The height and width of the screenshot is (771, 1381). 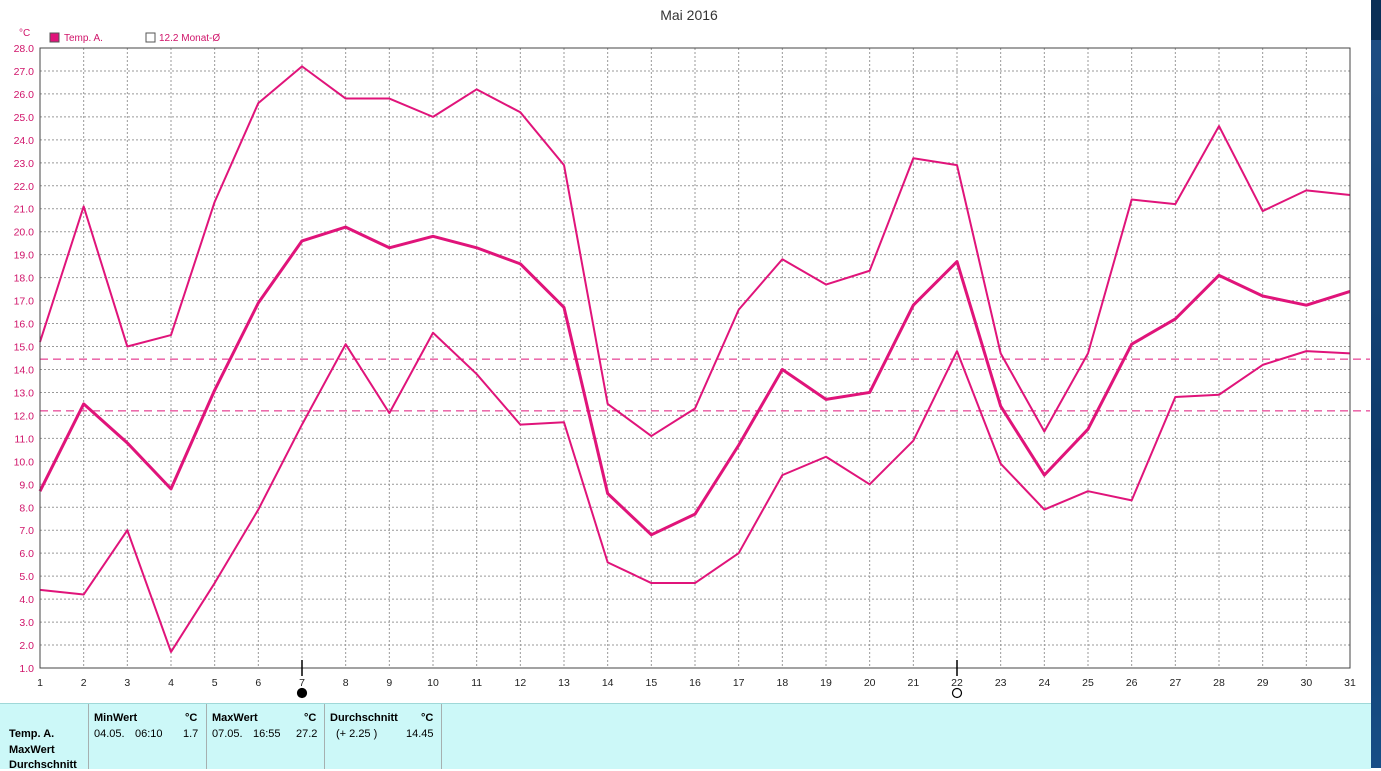 What do you see at coordinates (24, 348) in the screenshot?
I see `y-tick-label: 15.0` at bounding box center [24, 348].